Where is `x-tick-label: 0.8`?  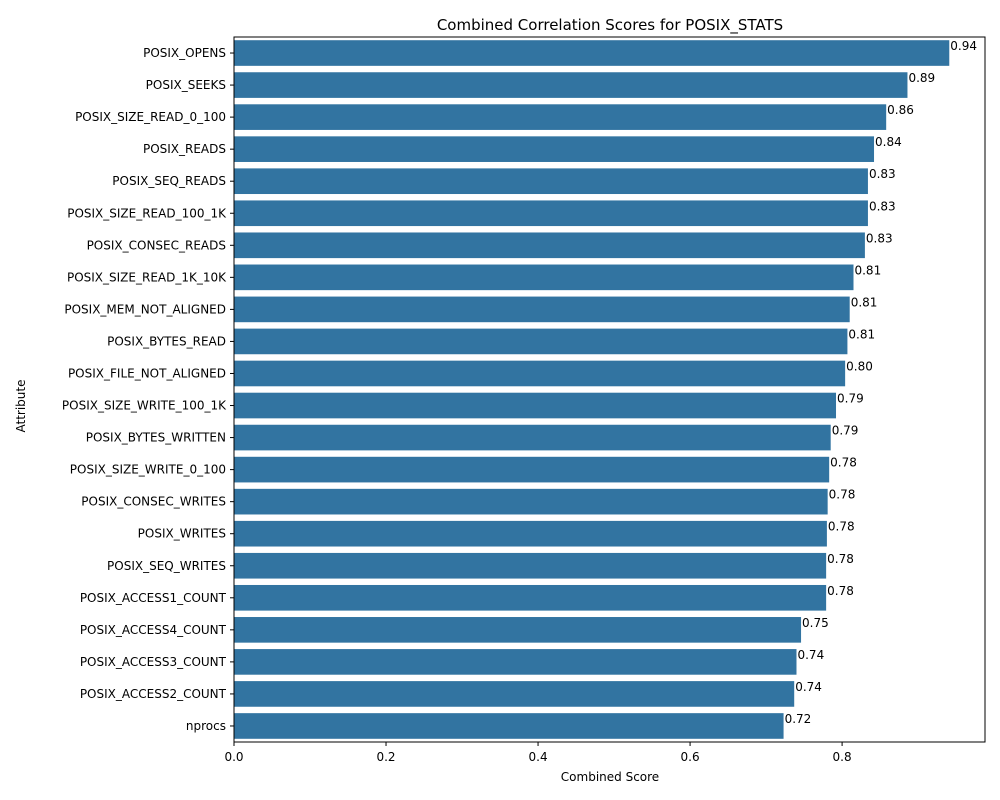 x-tick-label: 0.8 is located at coordinates (842, 757).